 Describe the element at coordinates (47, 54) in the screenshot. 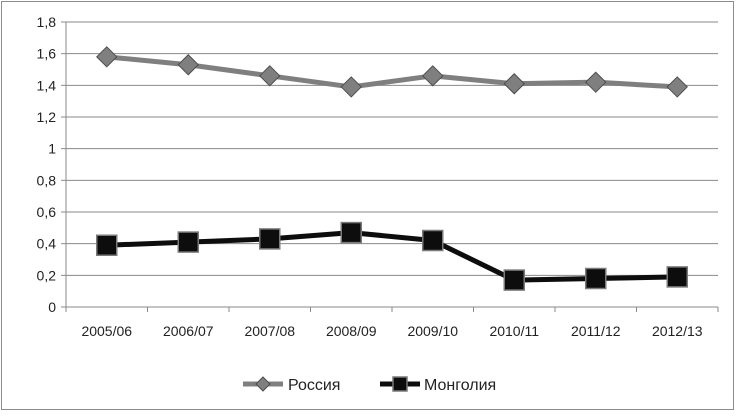

I see `y-tick-label: 1,6` at that location.